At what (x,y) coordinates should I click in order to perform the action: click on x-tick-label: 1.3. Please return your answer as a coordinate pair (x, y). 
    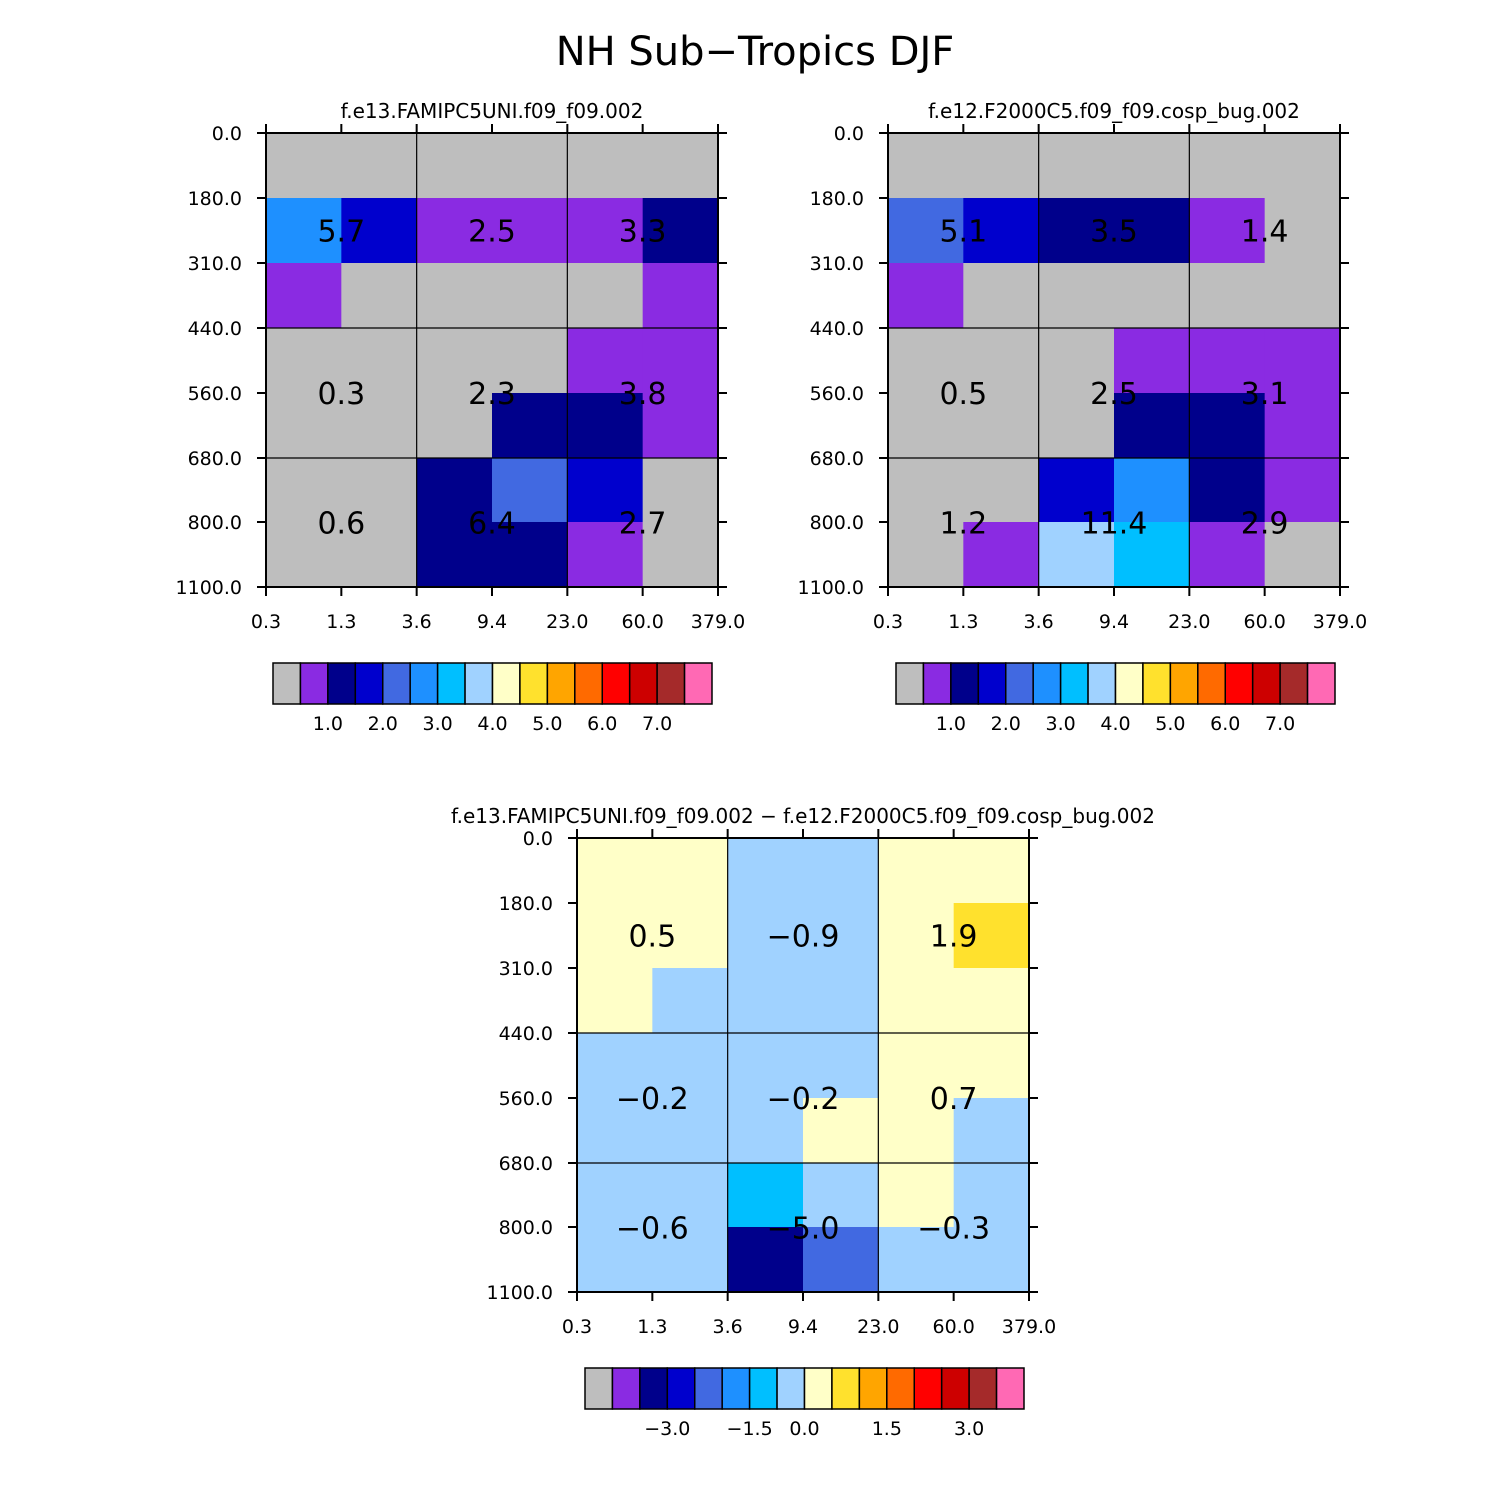
    Looking at the image, I should click on (652, 1327).